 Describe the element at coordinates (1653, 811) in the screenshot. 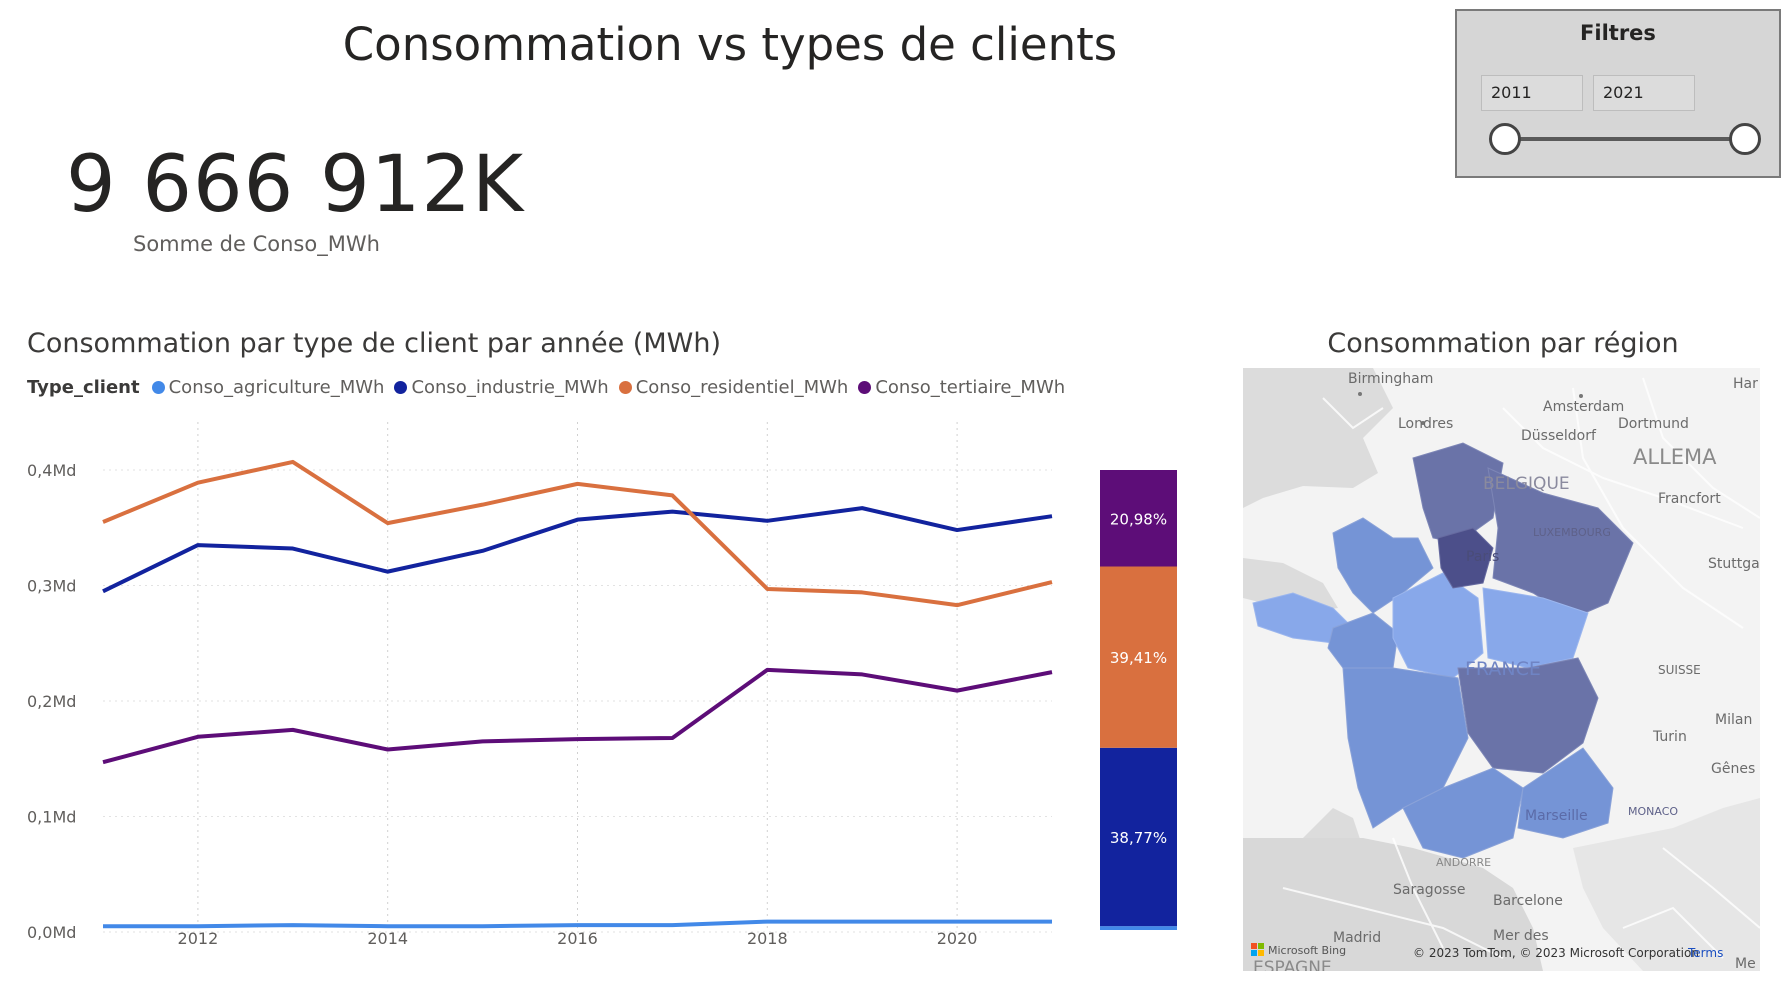

I see `label-monaco: MONACO` at that location.